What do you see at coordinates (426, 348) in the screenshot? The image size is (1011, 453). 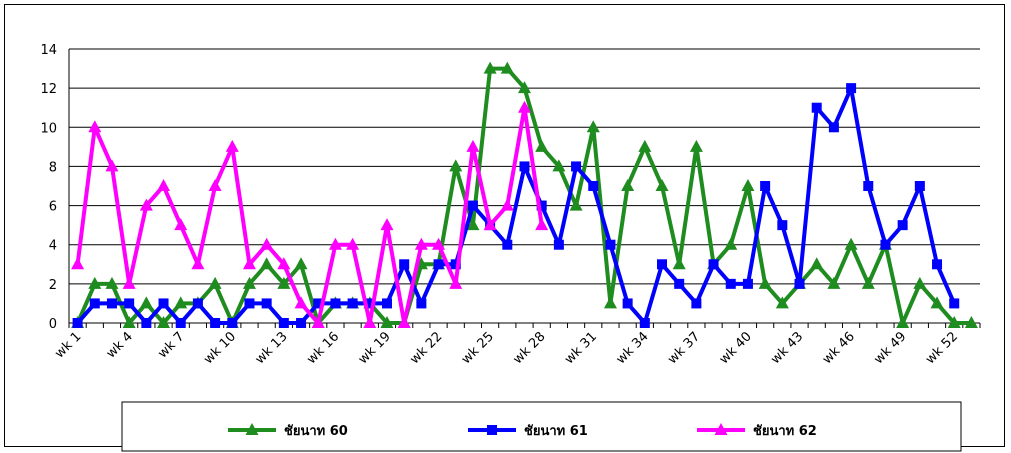 I see `x-tick-label: wk 22` at bounding box center [426, 348].